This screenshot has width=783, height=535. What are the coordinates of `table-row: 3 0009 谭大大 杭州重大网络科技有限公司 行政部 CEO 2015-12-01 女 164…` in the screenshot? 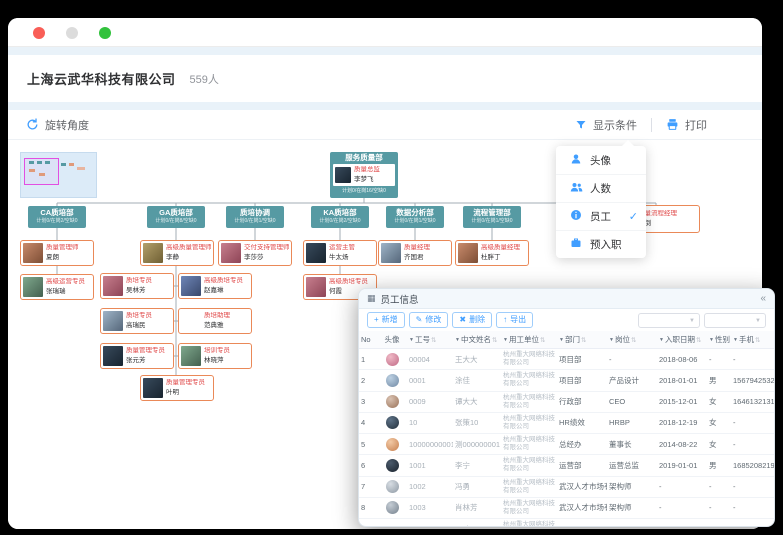 It's located at (566, 402).